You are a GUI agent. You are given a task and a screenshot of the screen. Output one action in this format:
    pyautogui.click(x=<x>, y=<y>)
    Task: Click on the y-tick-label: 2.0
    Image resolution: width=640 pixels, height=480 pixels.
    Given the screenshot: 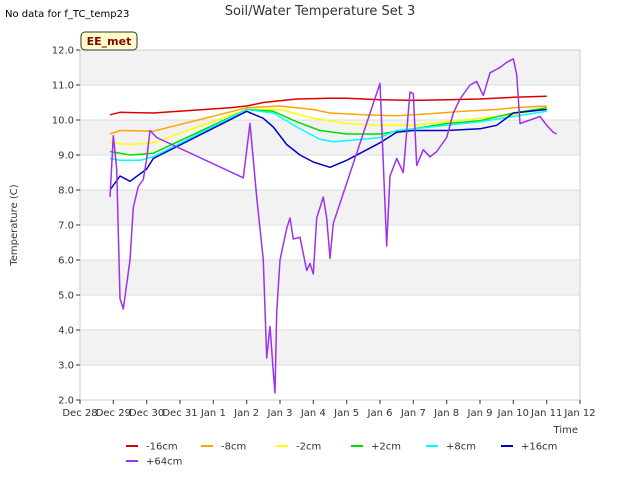 What is the action you would take?
    pyautogui.click(x=66, y=401)
    